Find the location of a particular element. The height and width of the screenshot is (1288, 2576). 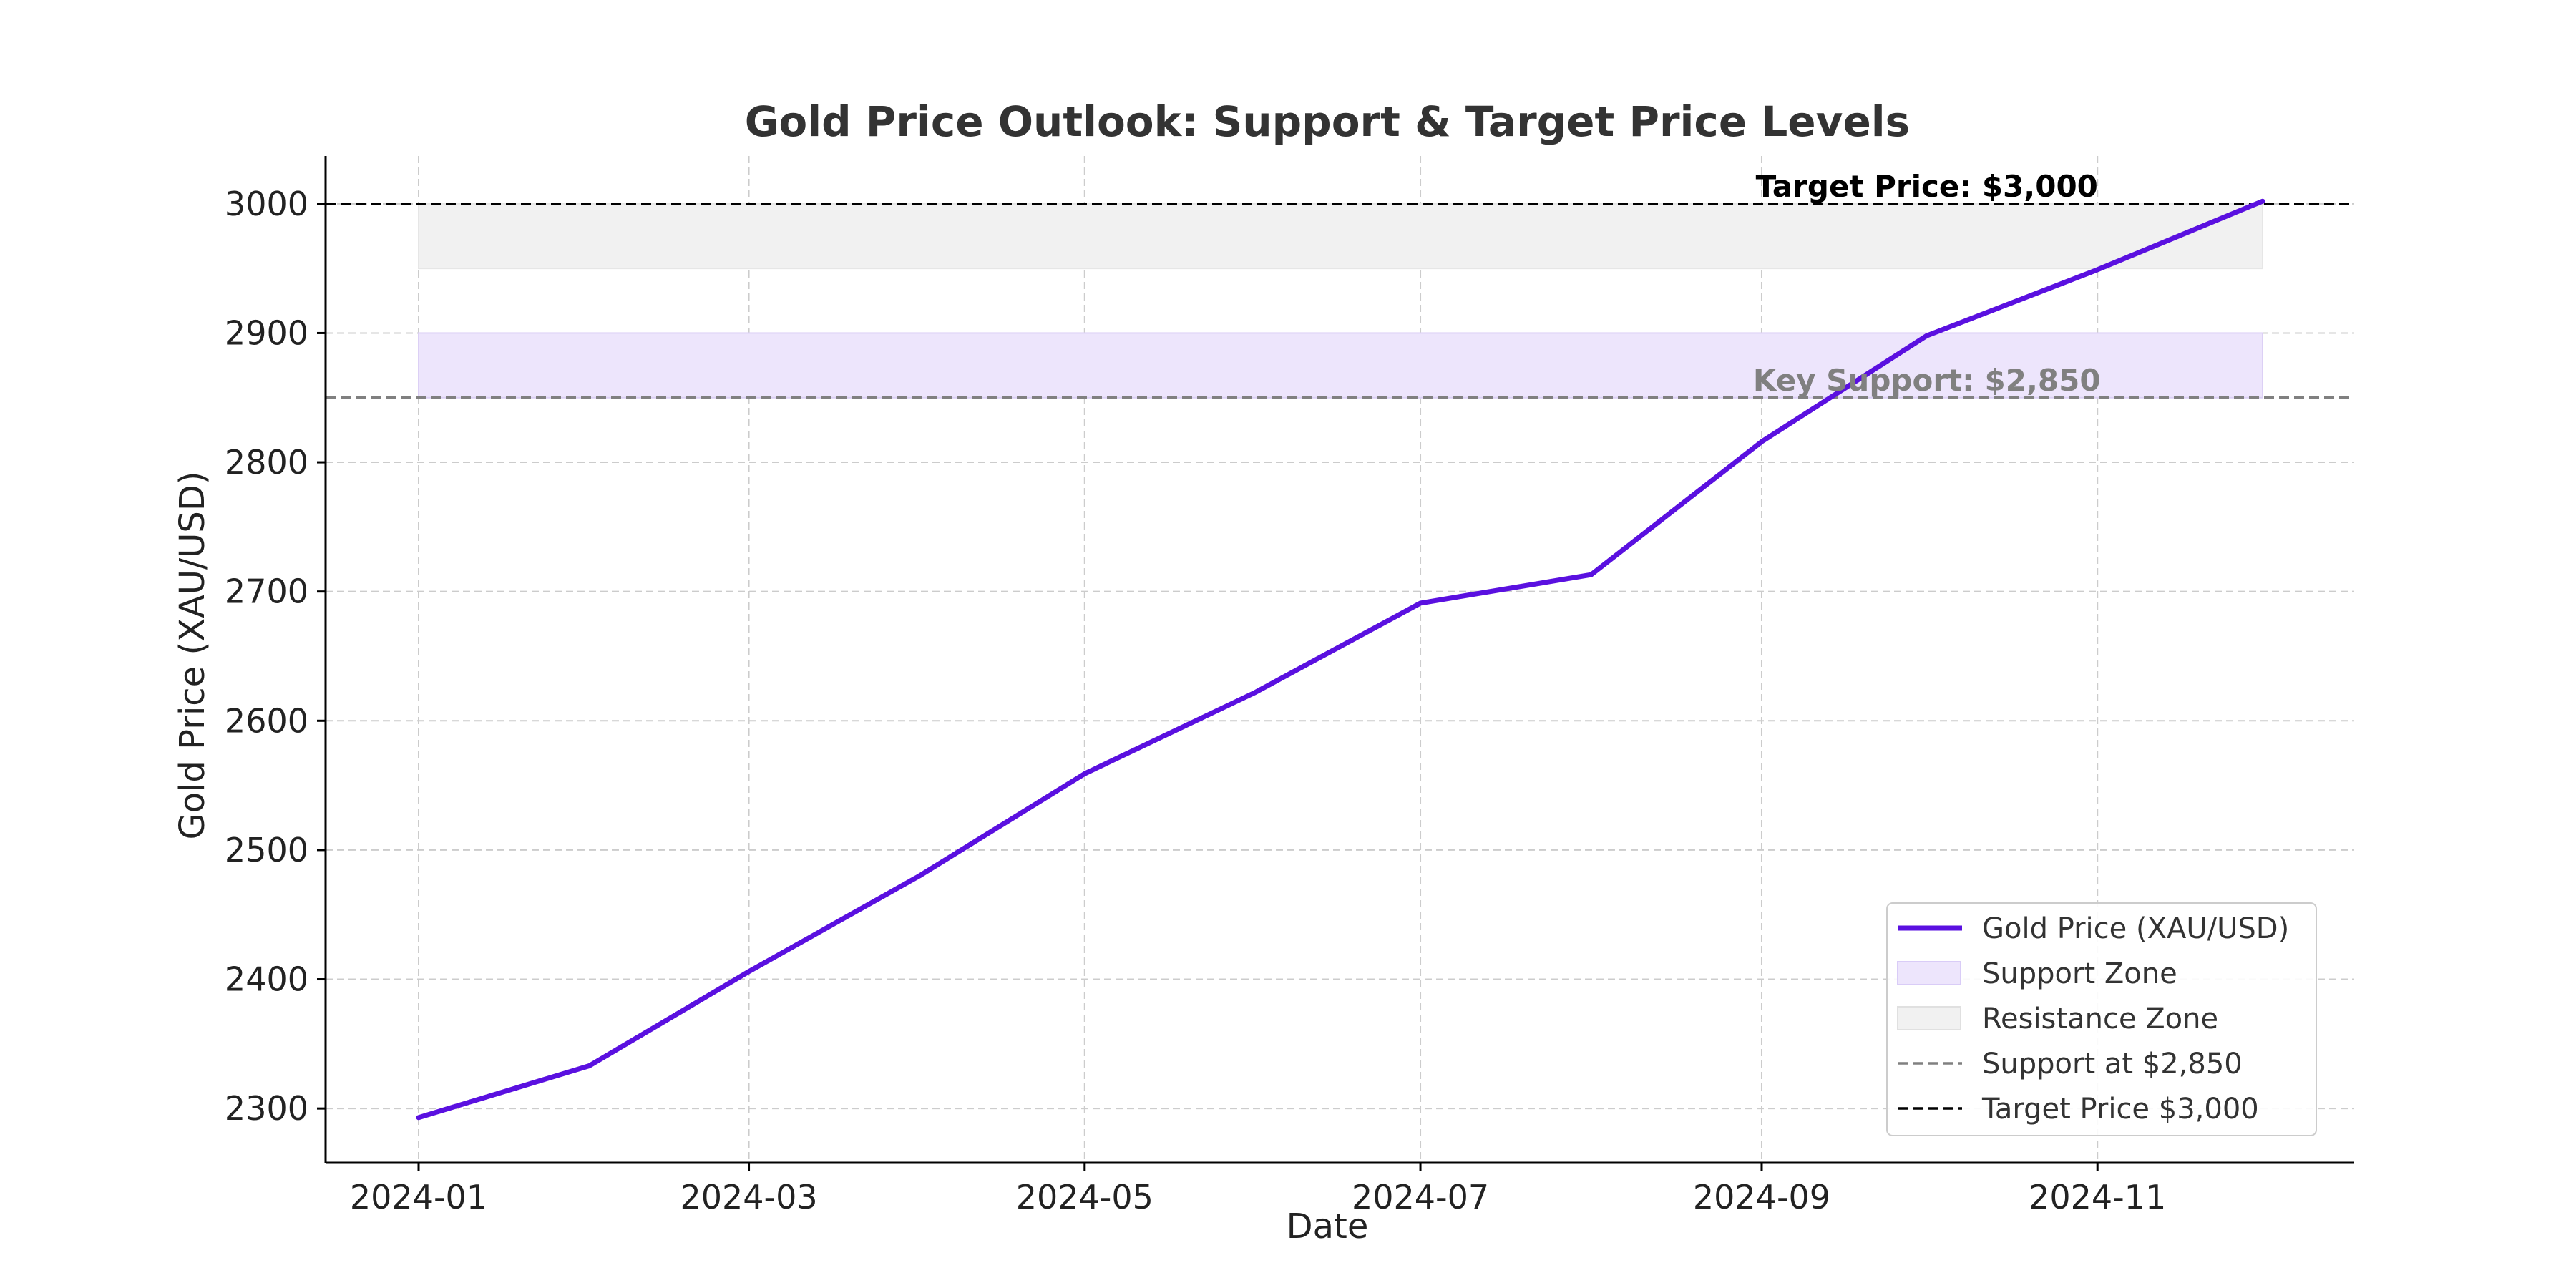

x-tick-label-2024-01: 2024-01 is located at coordinates (418, 1197).